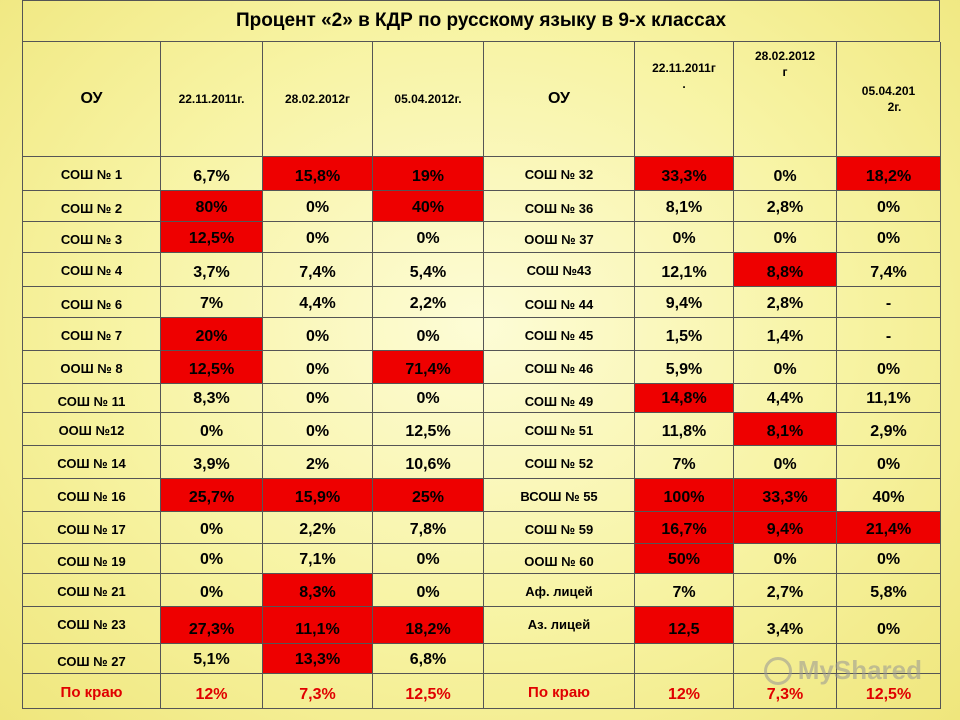  I want to click on percent-cell-right-1: 100%, so click(684, 495).